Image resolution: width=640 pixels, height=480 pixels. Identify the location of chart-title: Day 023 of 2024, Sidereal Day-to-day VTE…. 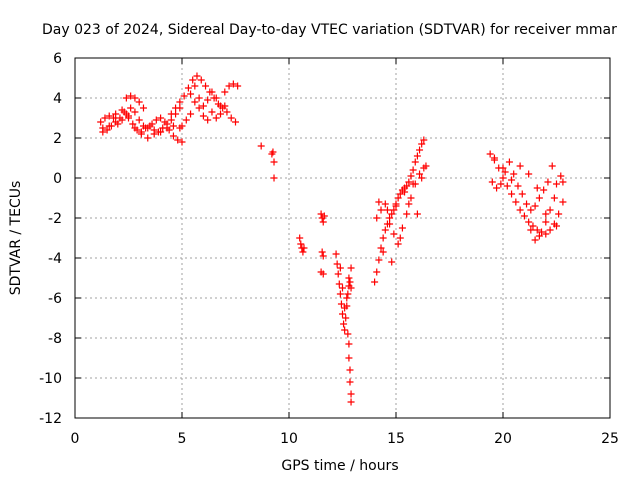
(329, 30).